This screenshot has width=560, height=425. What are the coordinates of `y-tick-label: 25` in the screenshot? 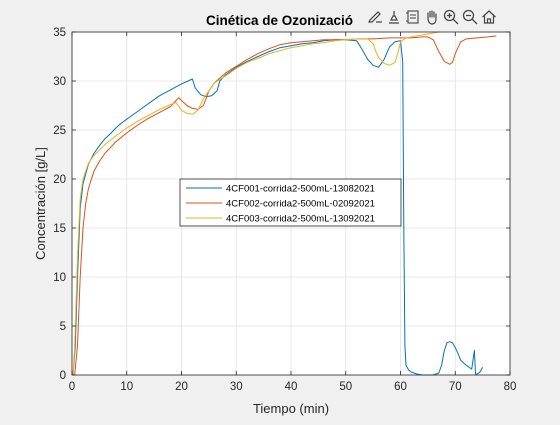 It's located at (59, 131).